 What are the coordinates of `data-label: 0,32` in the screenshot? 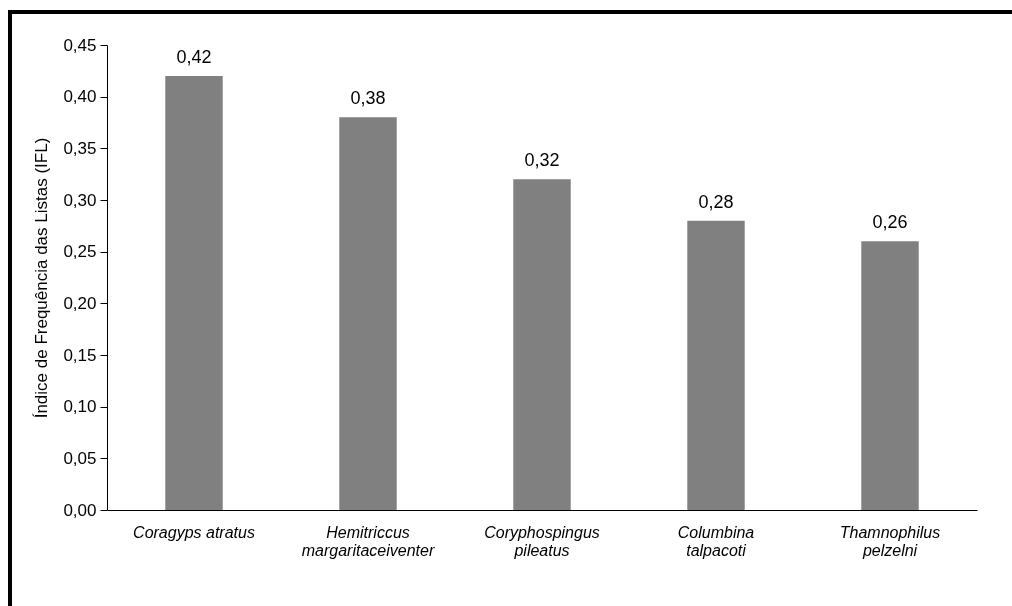 It's located at (542, 160).